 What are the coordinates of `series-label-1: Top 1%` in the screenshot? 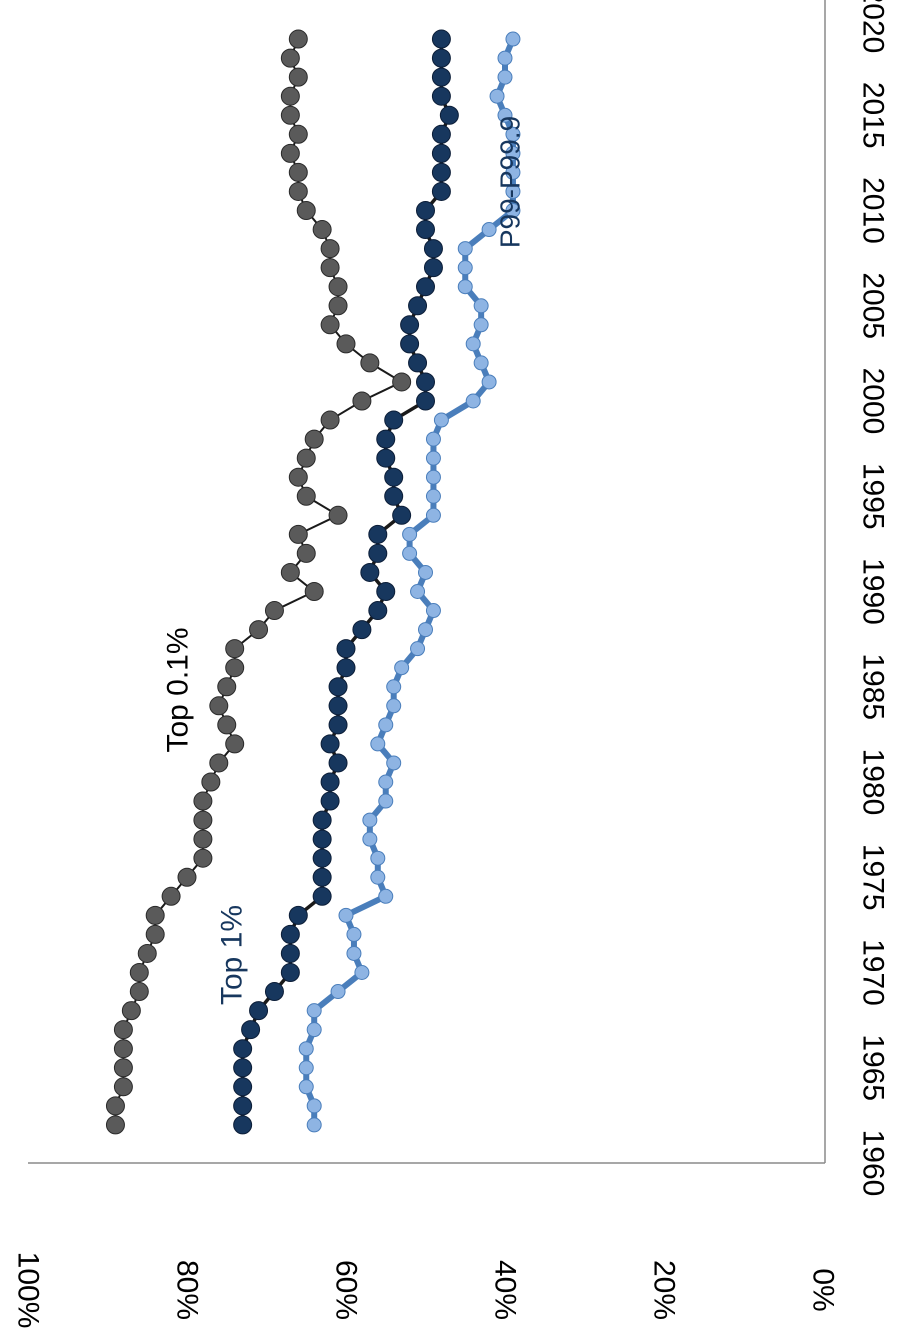 It's located at (232, 955).